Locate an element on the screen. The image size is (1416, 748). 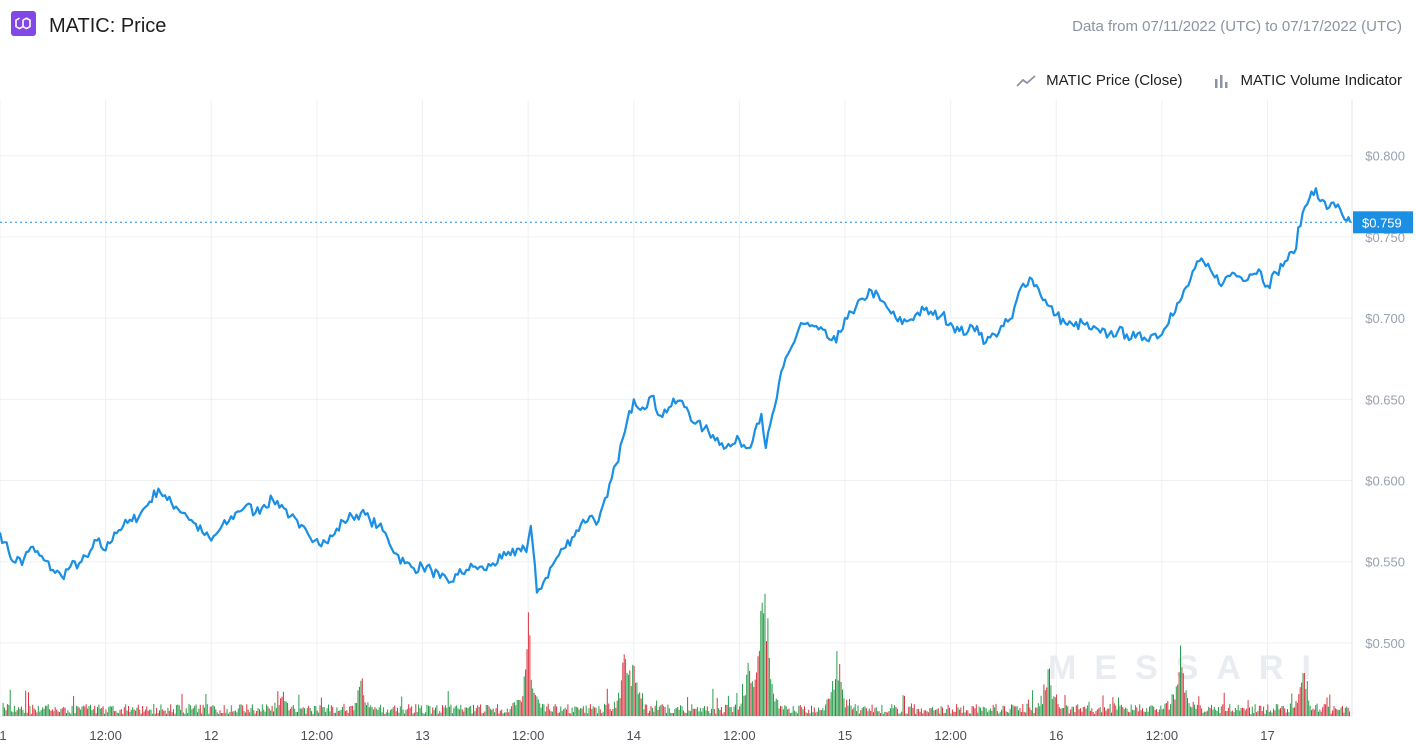
legend-item-volume: MATIC Volume Indicator is located at coordinates (1306, 80).